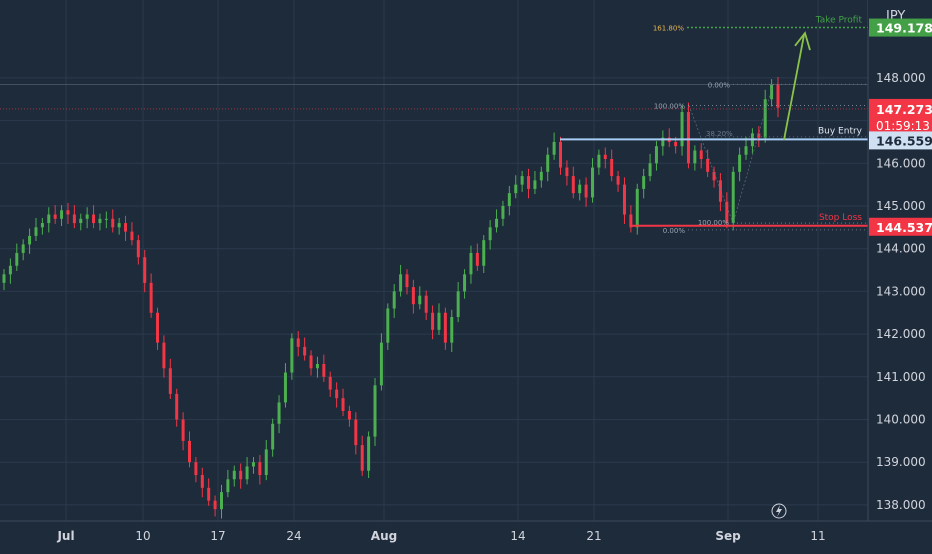 This screenshot has width=932, height=554. Describe the element at coordinates (901, 291) in the screenshot. I see `y-tick-label: 143.000` at that location.